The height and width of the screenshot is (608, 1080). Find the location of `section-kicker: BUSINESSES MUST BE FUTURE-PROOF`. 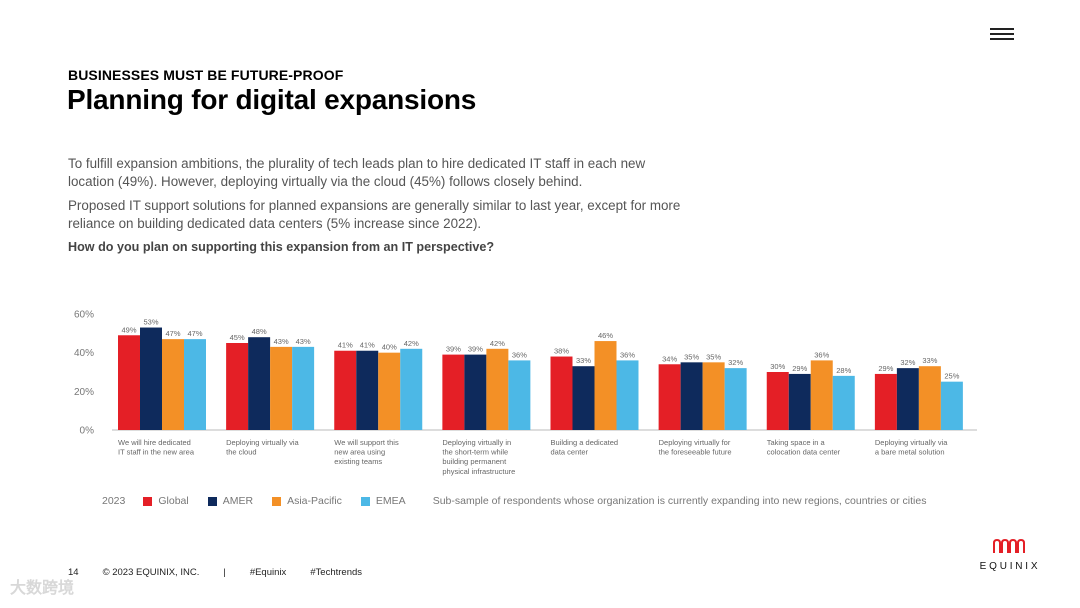

section-kicker: BUSINESSES MUST BE FUTURE-PROOF is located at coordinates (206, 75).